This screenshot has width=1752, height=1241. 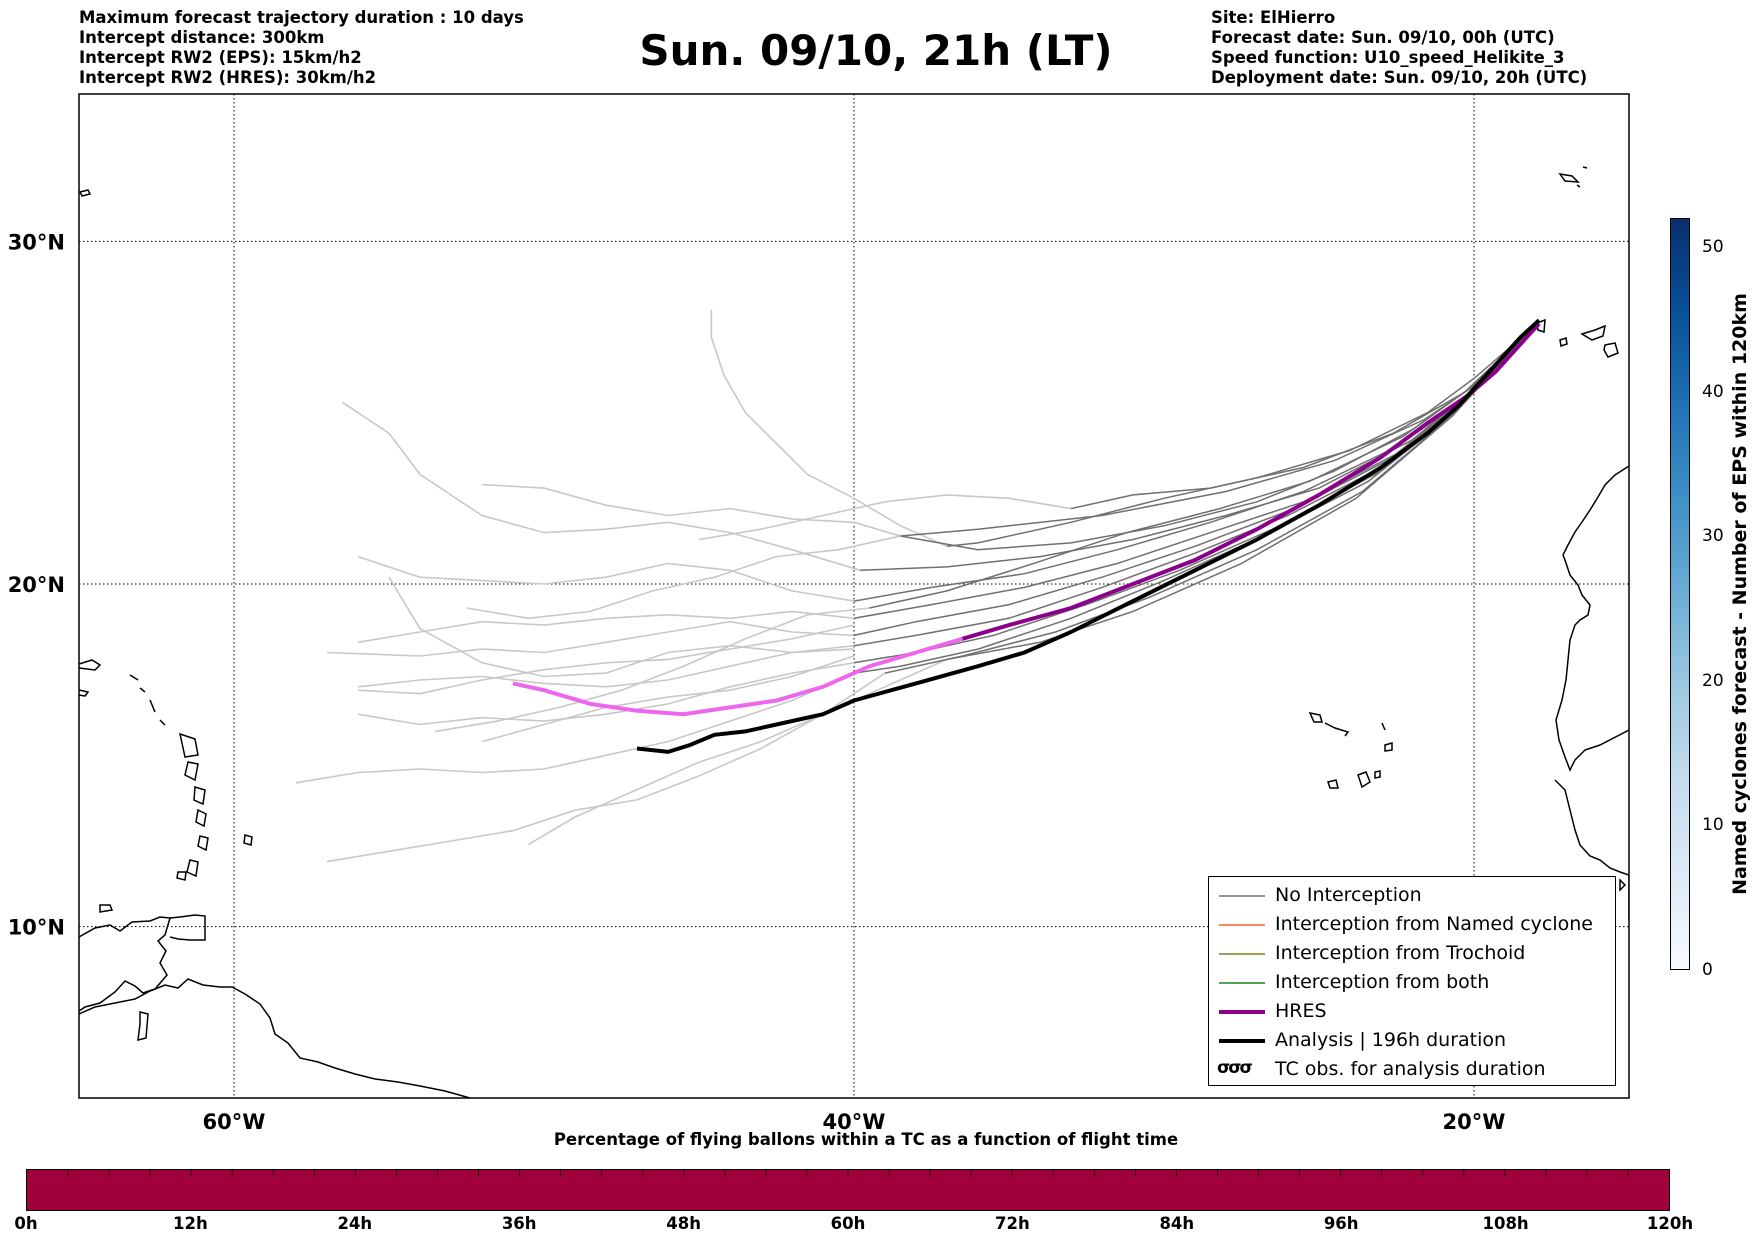 I want to click on legend-label: TC obs. for analysis duration, so click(x=1410, y=1069).